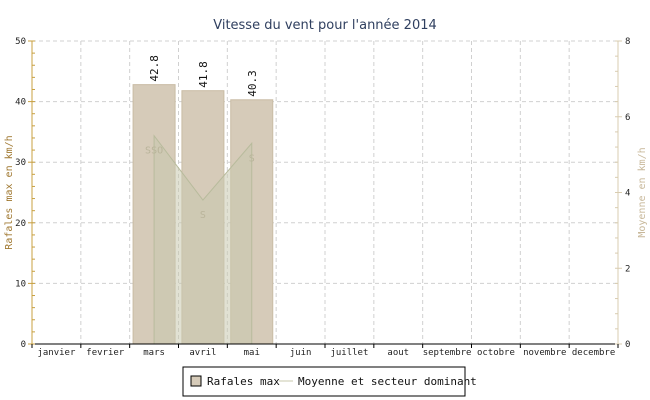 This screenshot has width=650, height=400. I want to click on bar-value-label: 41.8, so click(203, 74).